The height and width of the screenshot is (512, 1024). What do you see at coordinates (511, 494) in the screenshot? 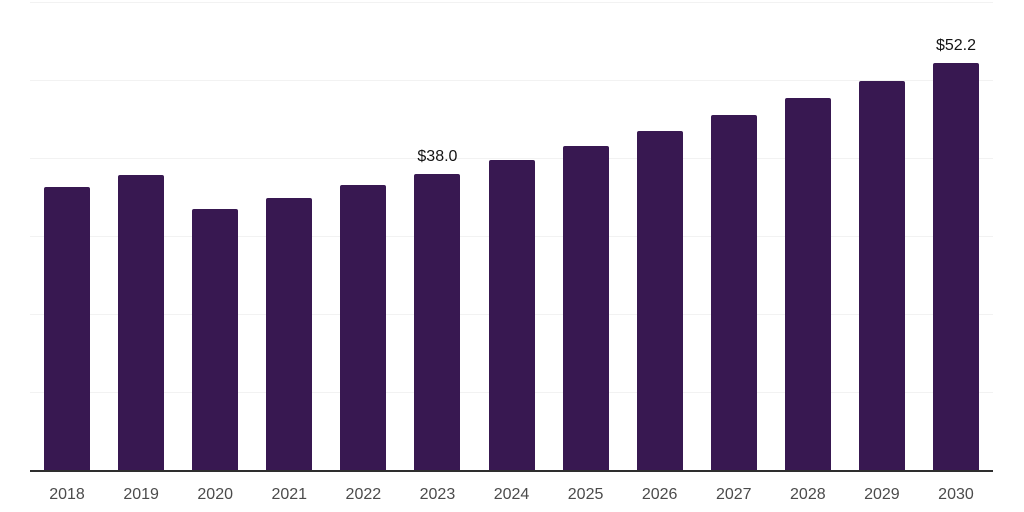
I see `x-tick-label-2024: 2024` at bounding box center [511, 494].